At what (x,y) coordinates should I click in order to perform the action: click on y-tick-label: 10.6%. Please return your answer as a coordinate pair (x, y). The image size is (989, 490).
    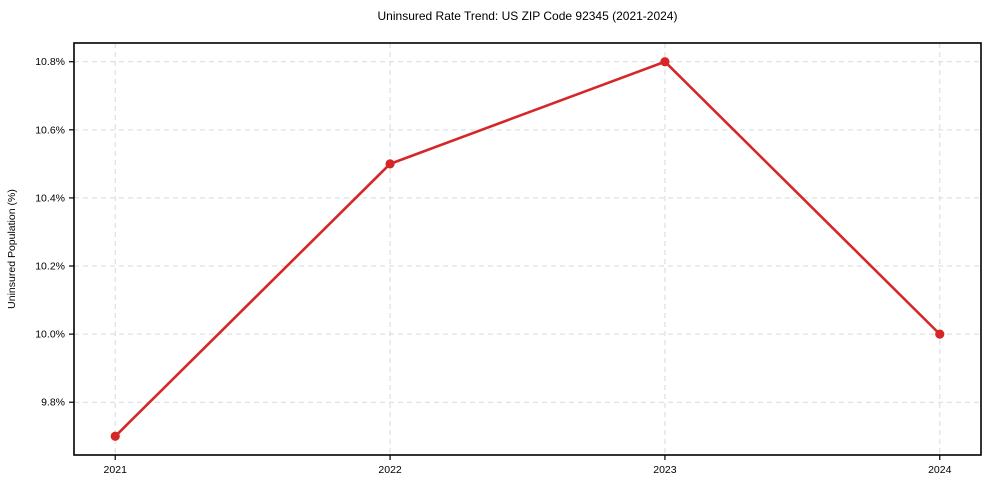
    Looking at the image, I should click on (50, 130).